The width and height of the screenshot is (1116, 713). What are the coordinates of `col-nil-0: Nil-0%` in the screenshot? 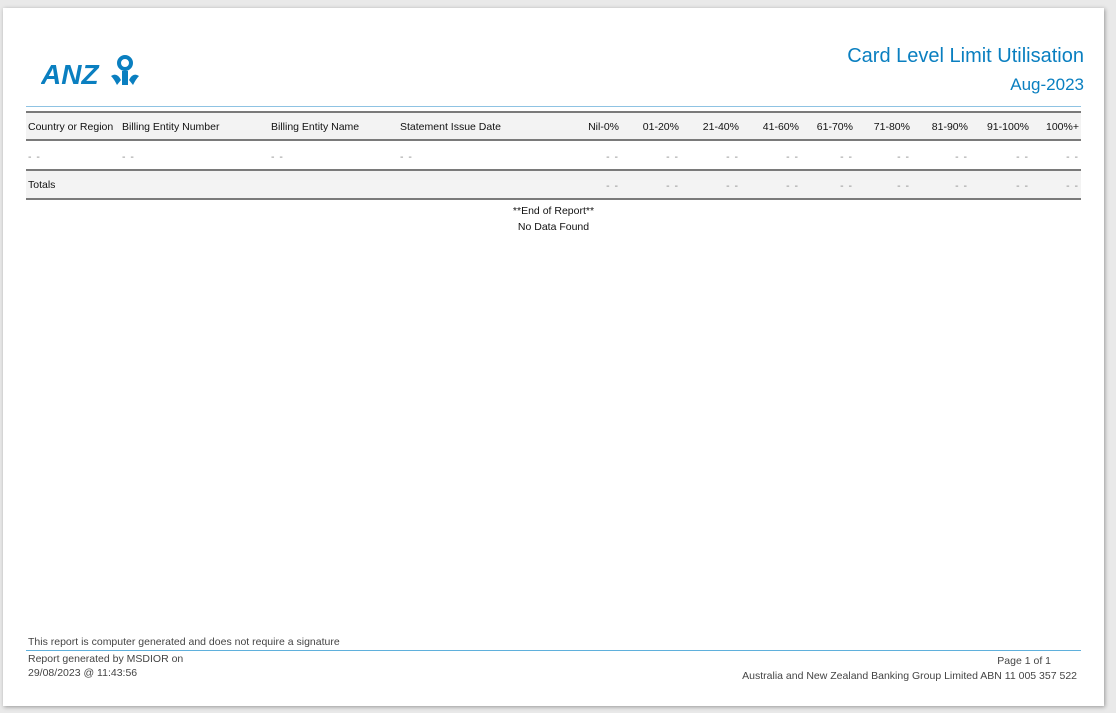 It's located at (603, 127).